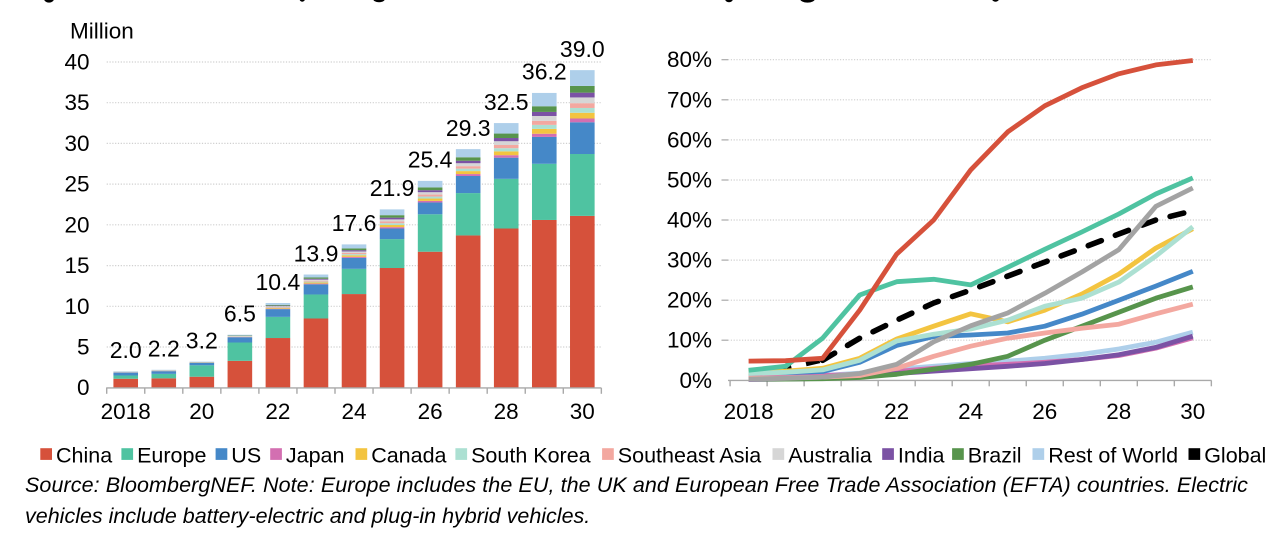 The image size is (1280, 544). What do you see at coordinates (246, 455) in the screenshot?
I see `svg-text: US` at bounding box center [246, 455].